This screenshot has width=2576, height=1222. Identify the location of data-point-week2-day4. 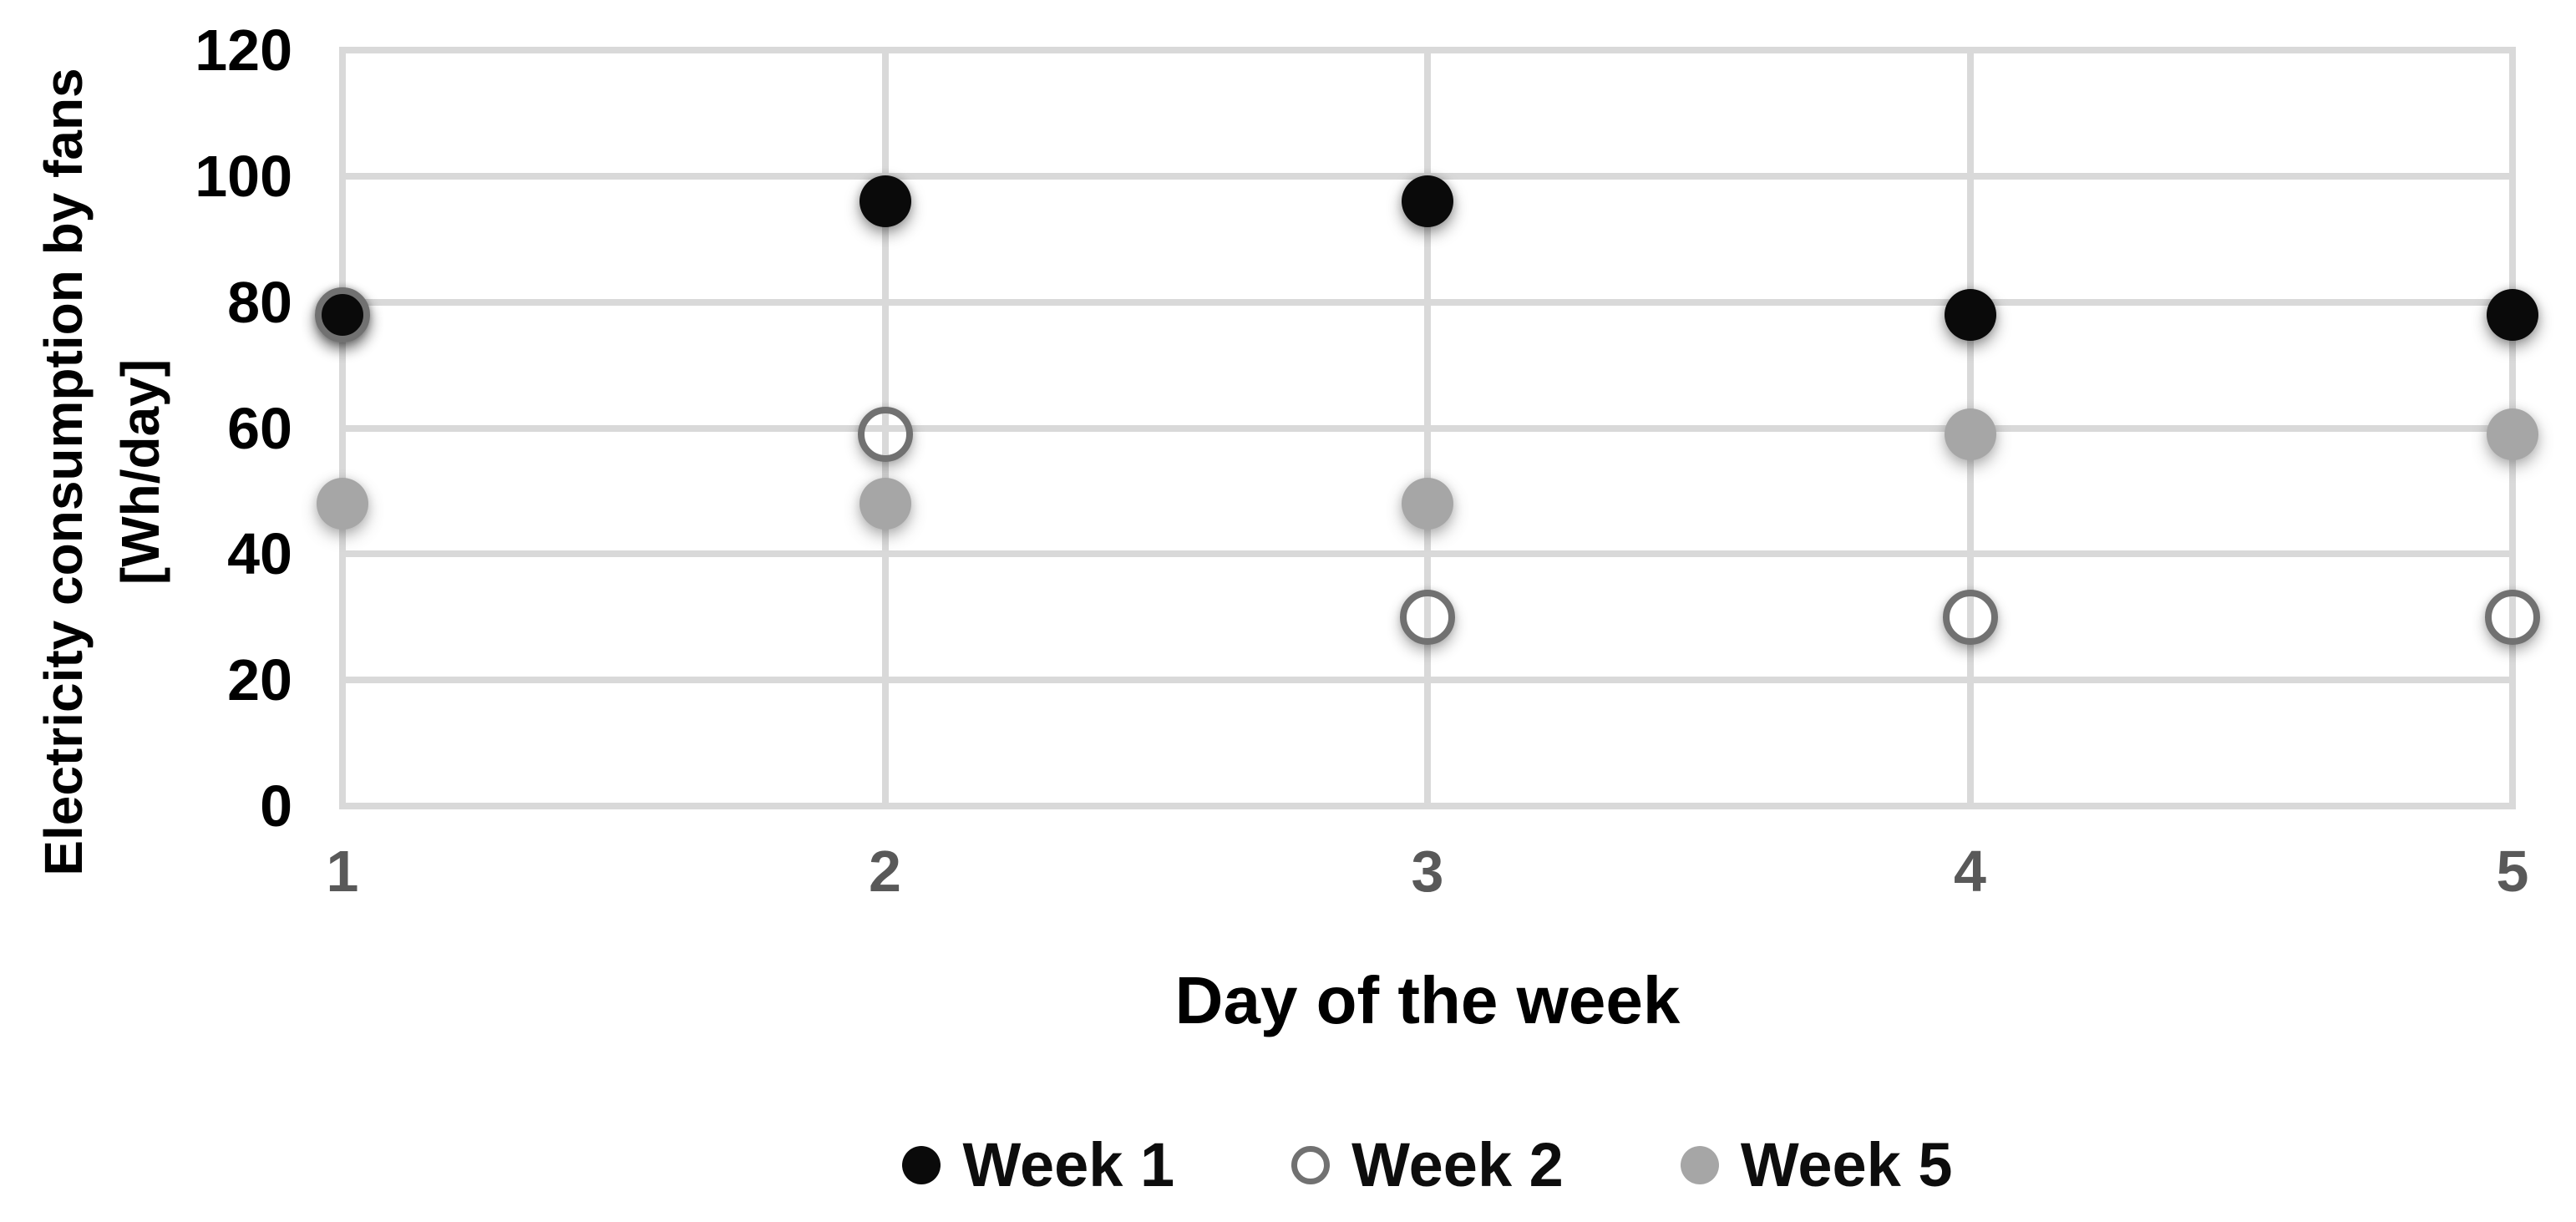
(1970, 617).